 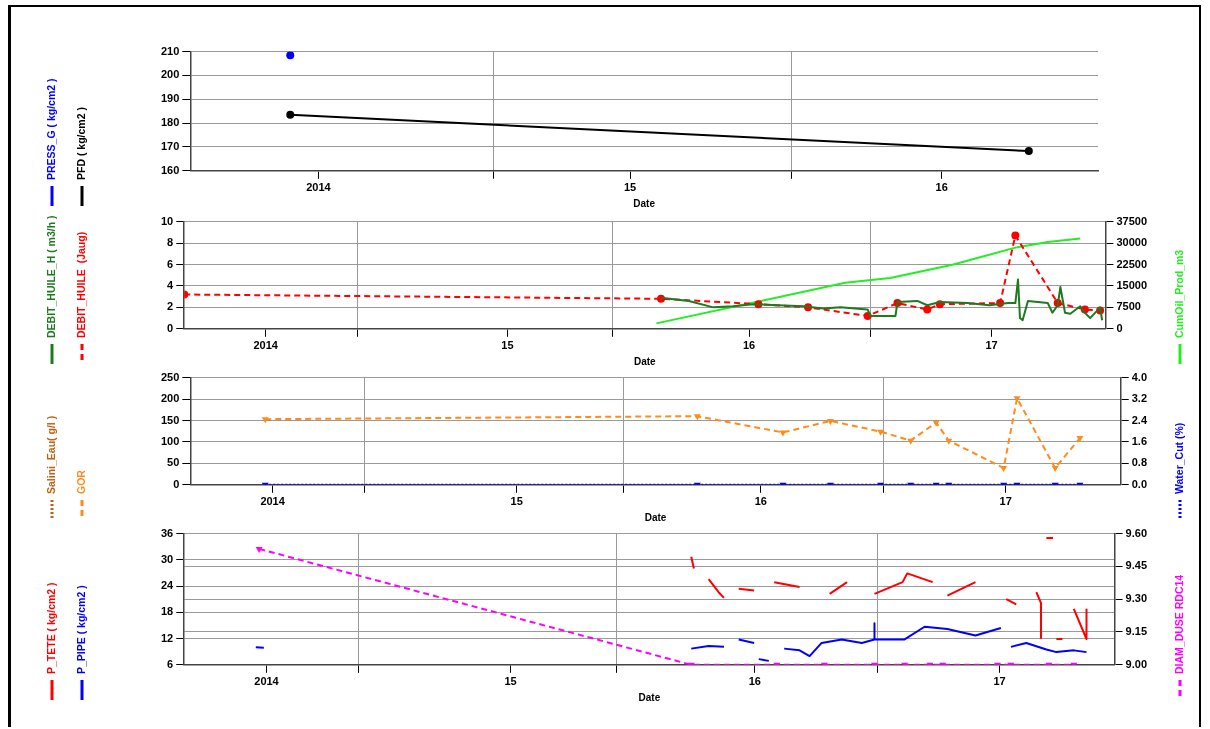 What do you see at coordinates (1139, 376) in the screenshot?
I see `y2-tick-label: 4.0` at bounding box center [1139, 376].